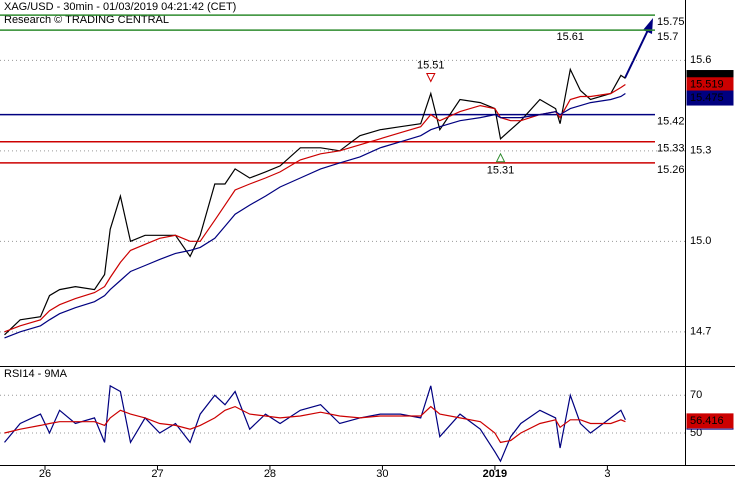  Describe the element at coordinates (382, 474) in the screenshot. I see `x-tick-label: 30` at that location.